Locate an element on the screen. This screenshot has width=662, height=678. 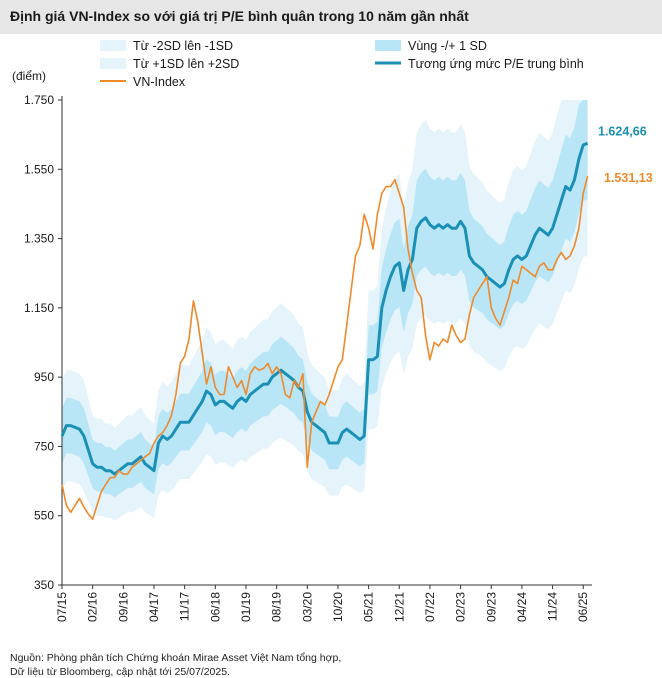
vnindex-end-label: 1.531,13 is located at coordinates (628, 178).